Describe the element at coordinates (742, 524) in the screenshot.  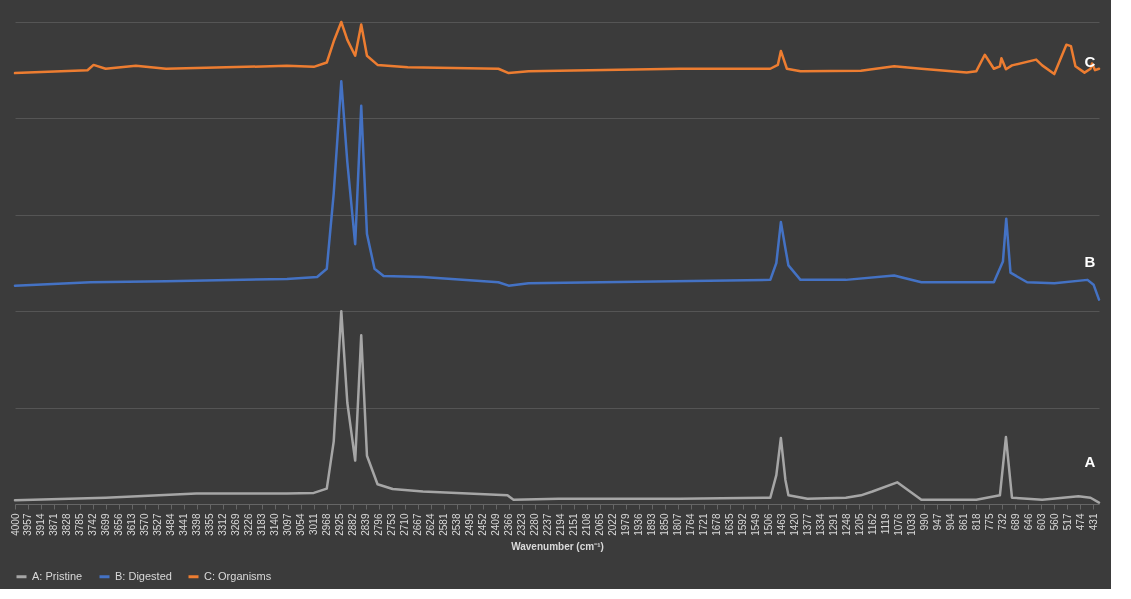
I see `x-tick-label: 1592` at that location.